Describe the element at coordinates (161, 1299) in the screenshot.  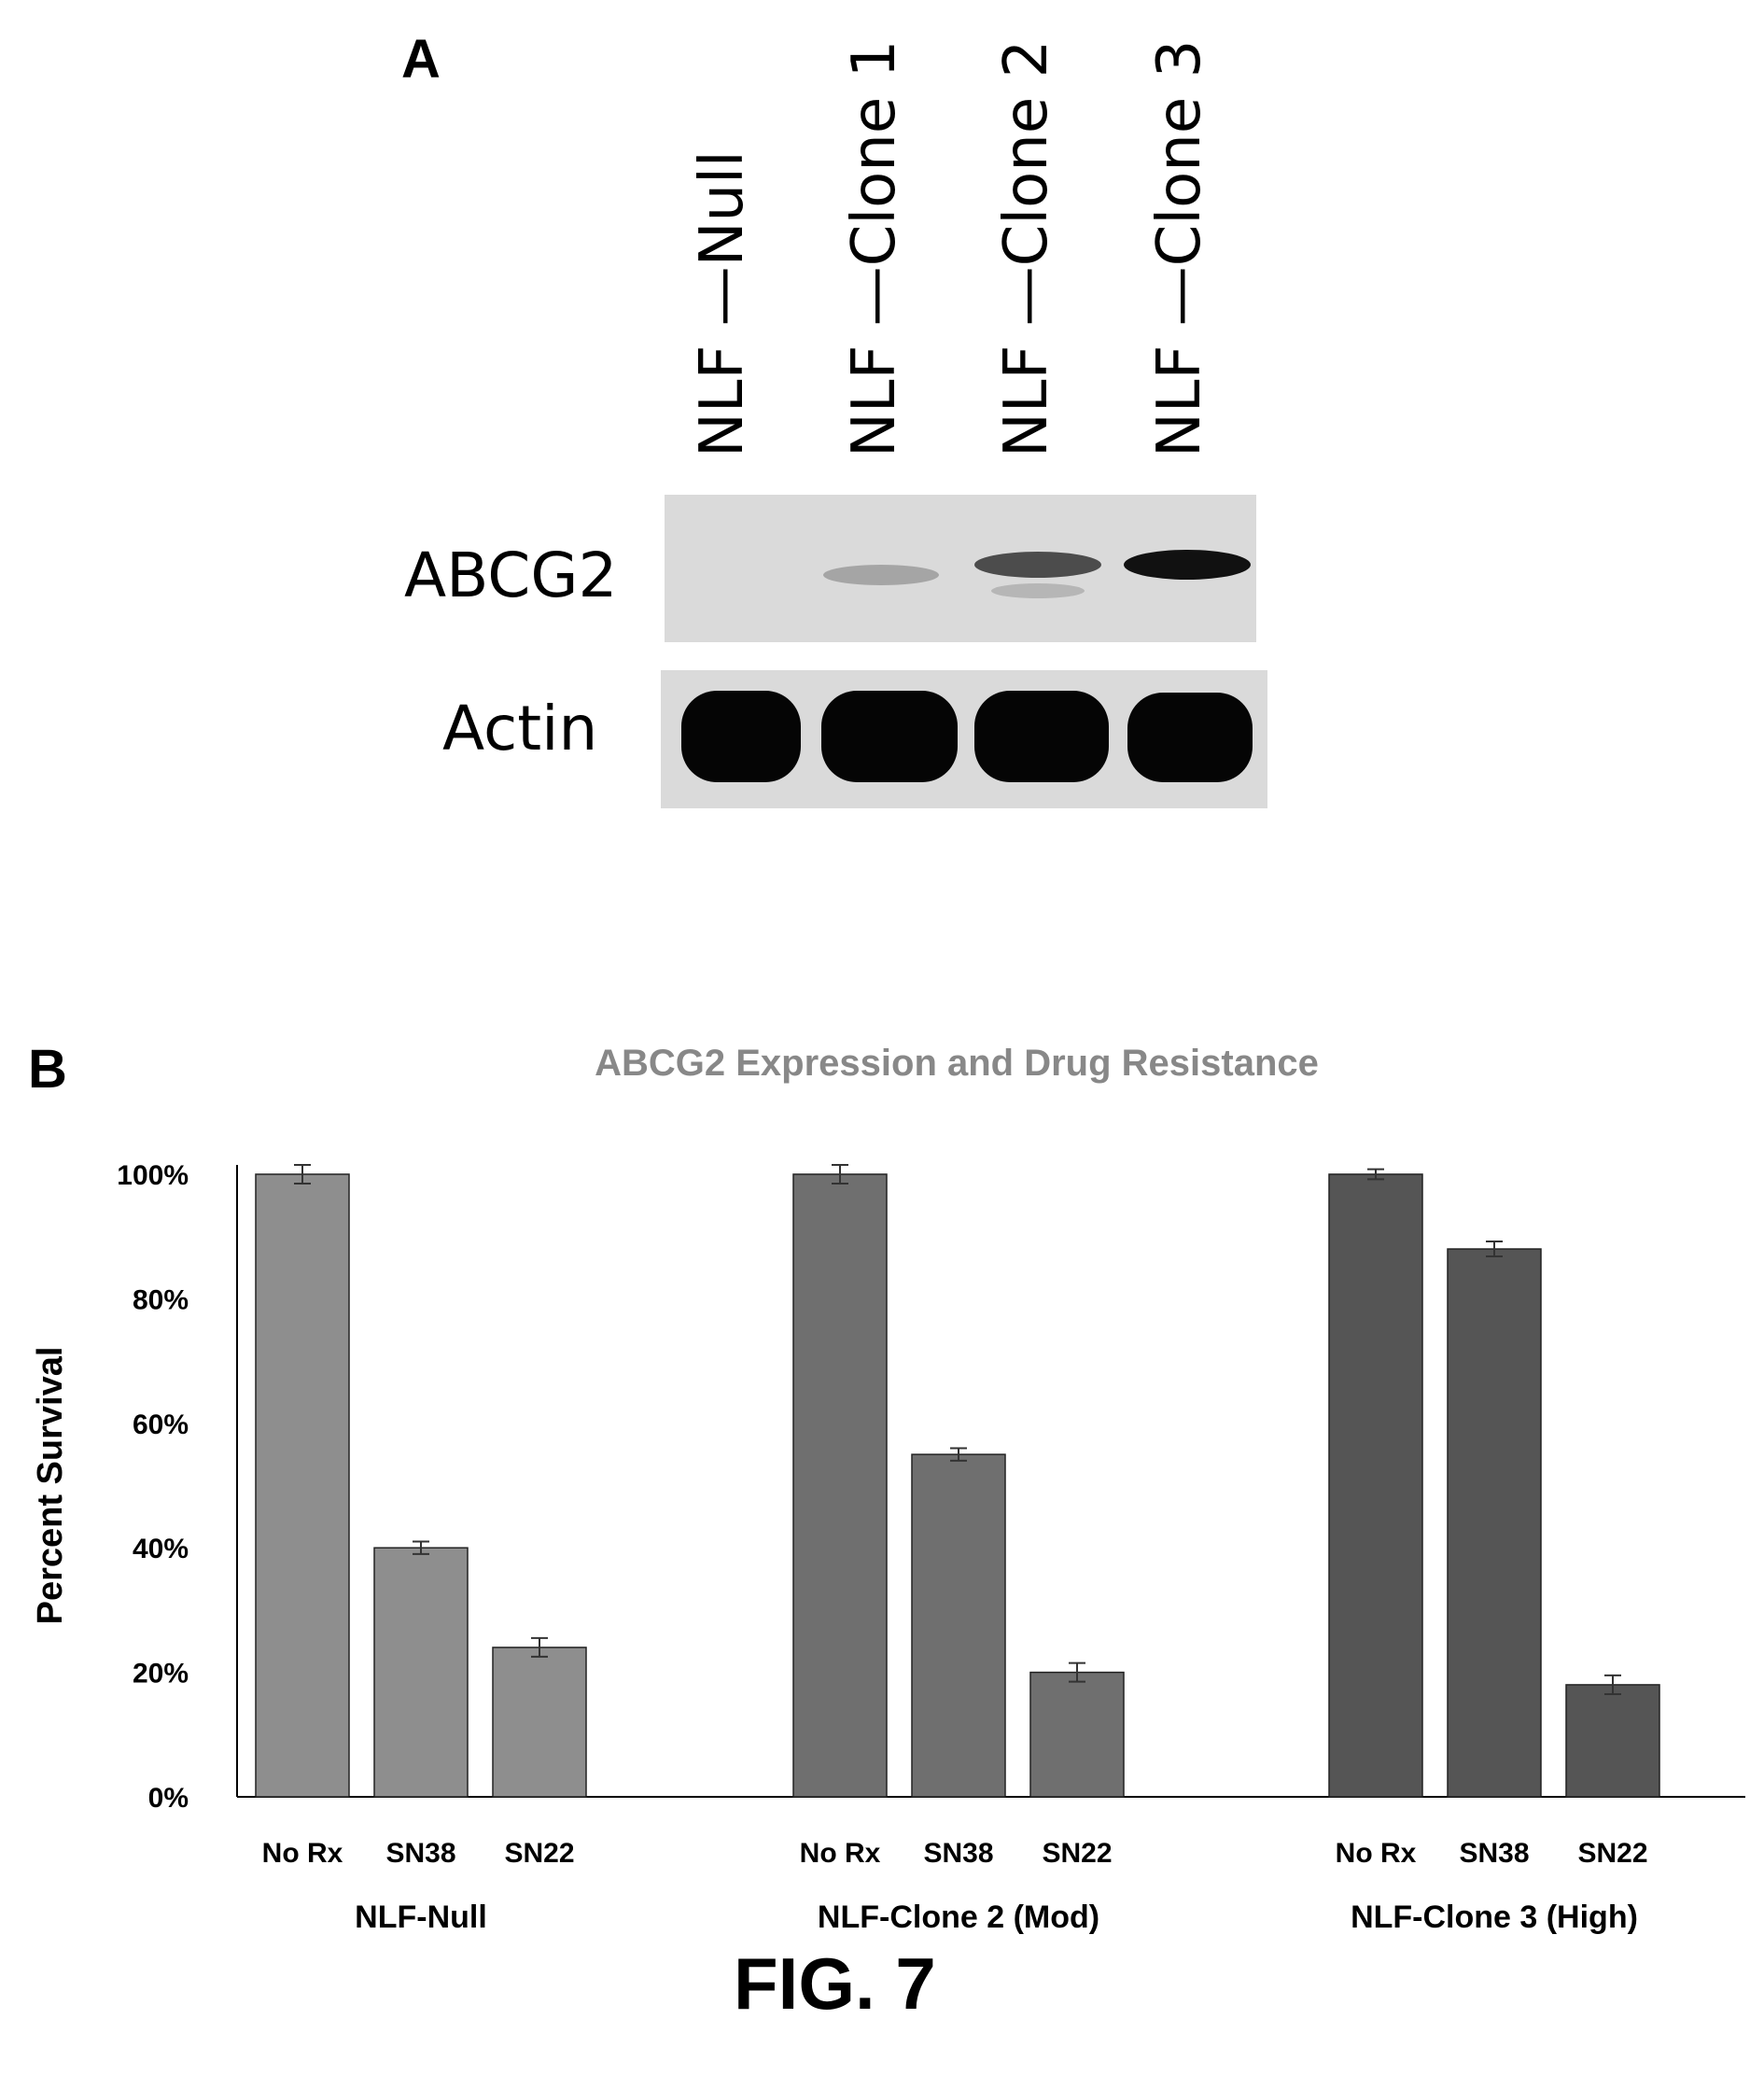
I see `y-tick-label: 80%` at that location.